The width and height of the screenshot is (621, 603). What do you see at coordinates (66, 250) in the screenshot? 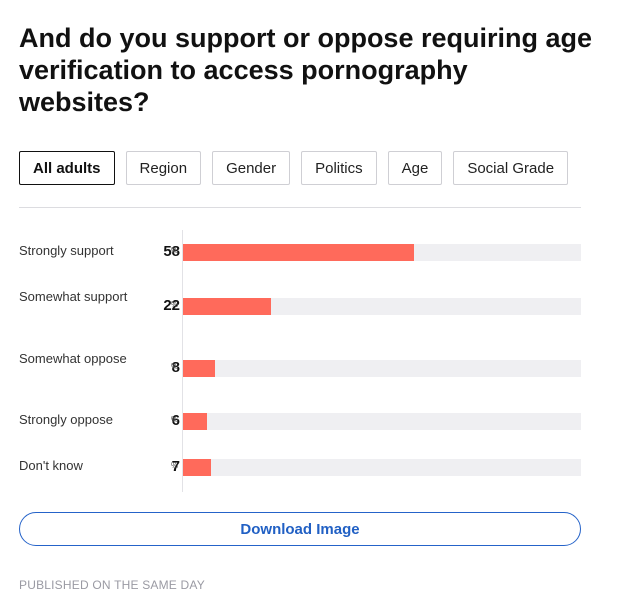
I see `category-label: Strongly support` at bounding box center [66, 250].